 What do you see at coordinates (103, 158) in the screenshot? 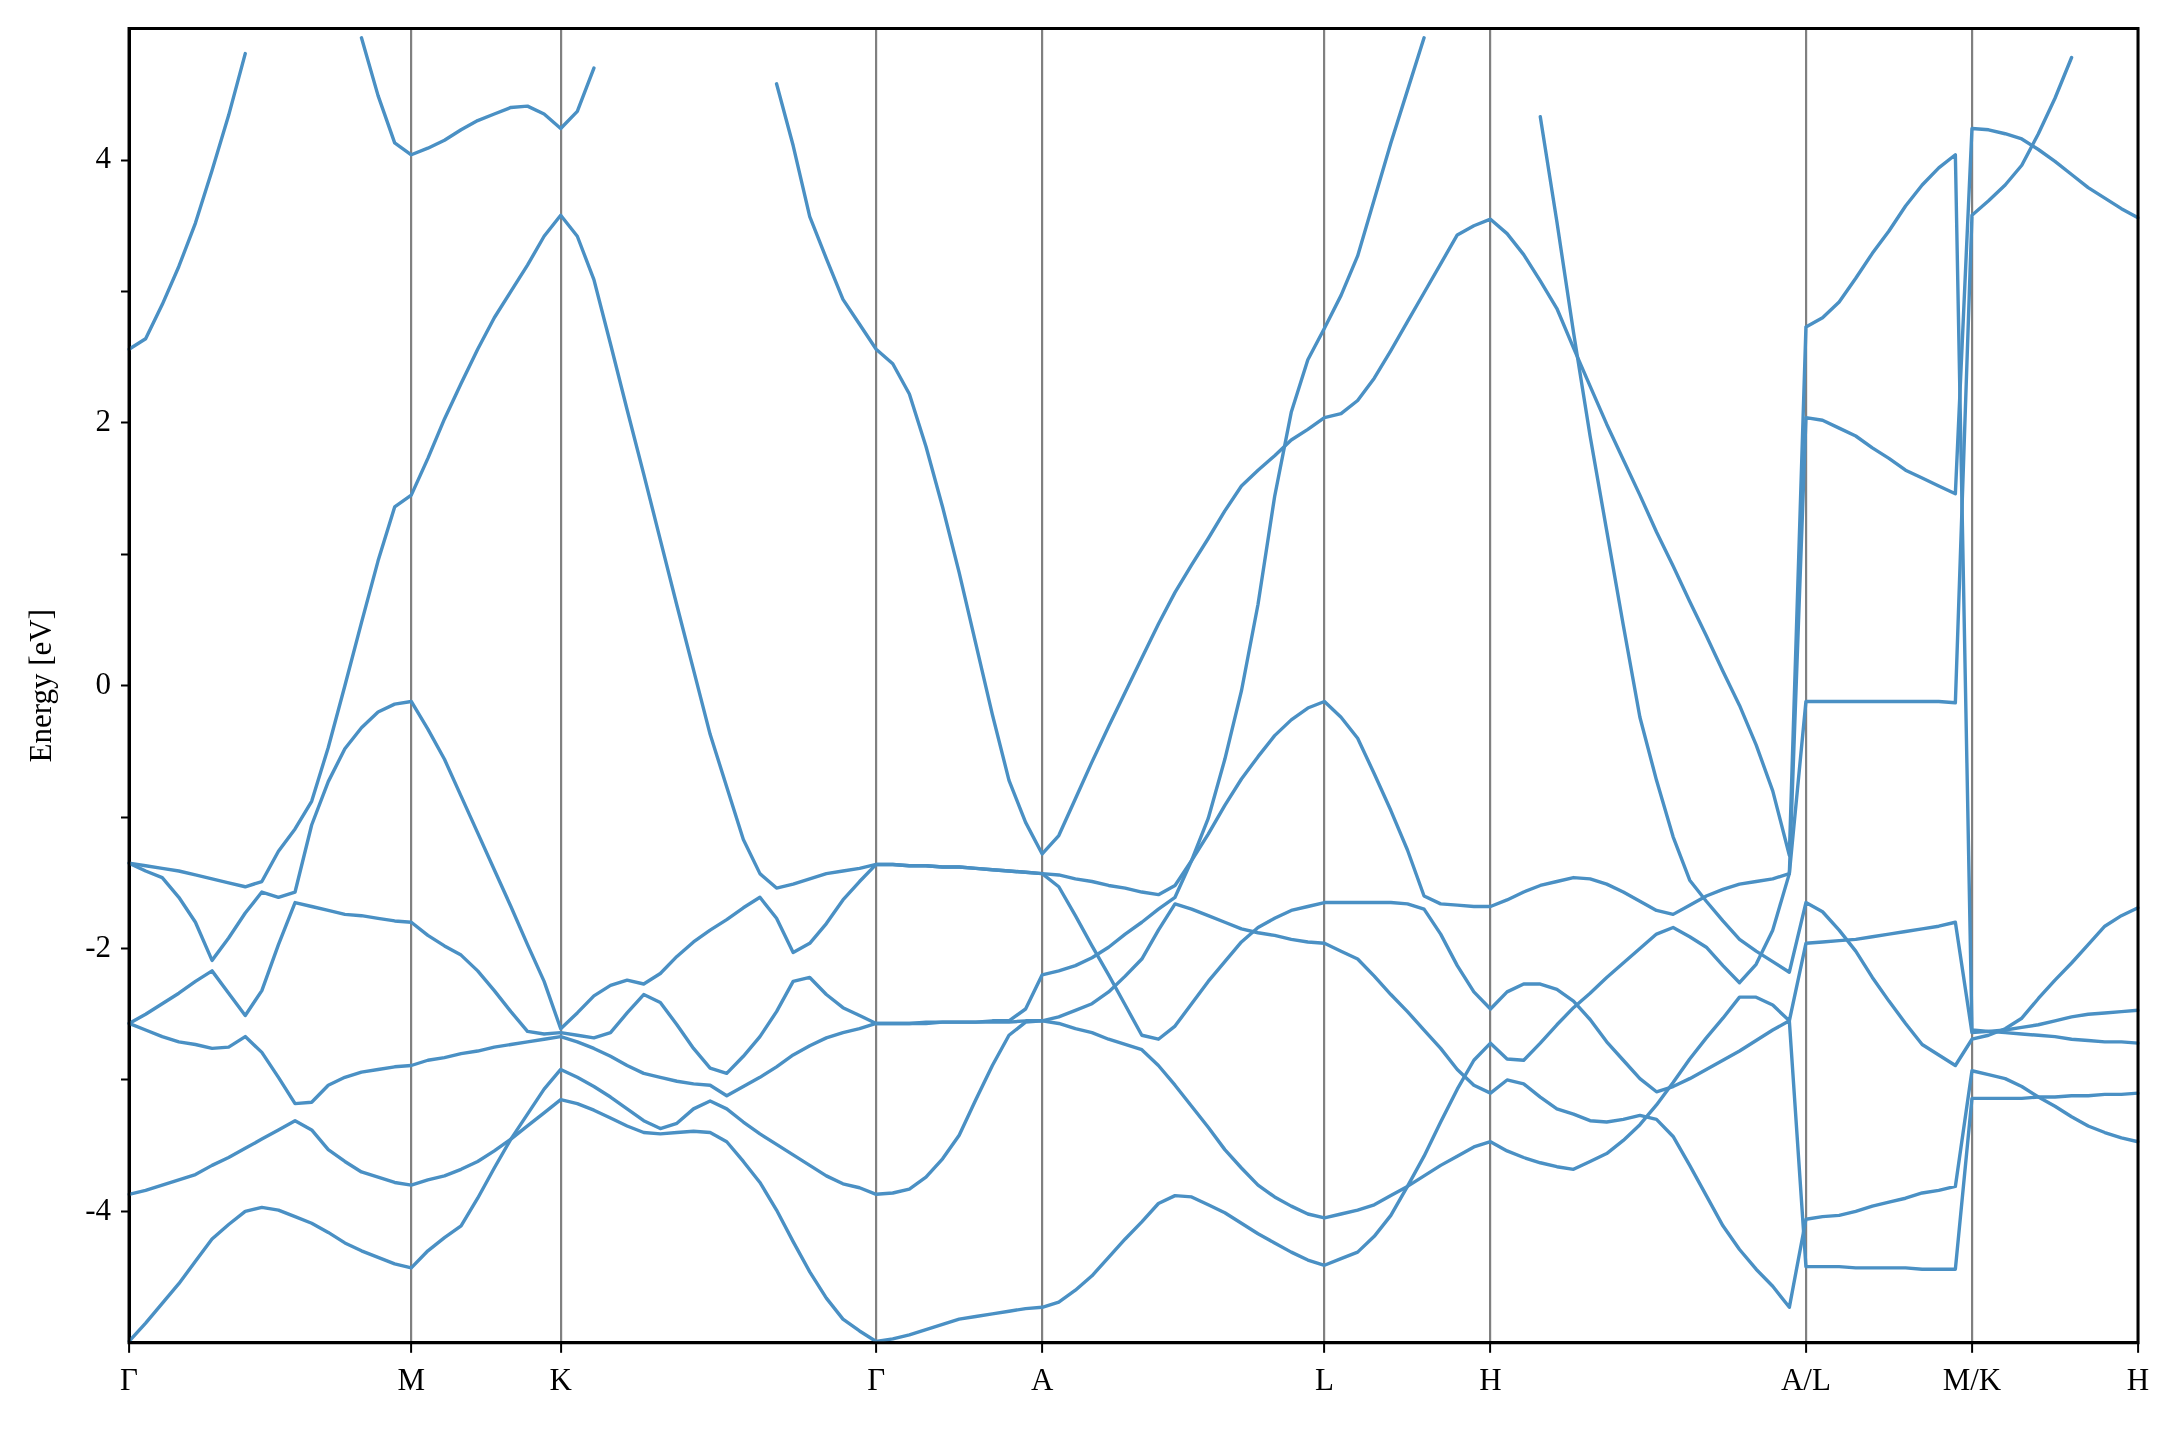
I see `y-tick-label: 4` at bounding box center [103, 158].